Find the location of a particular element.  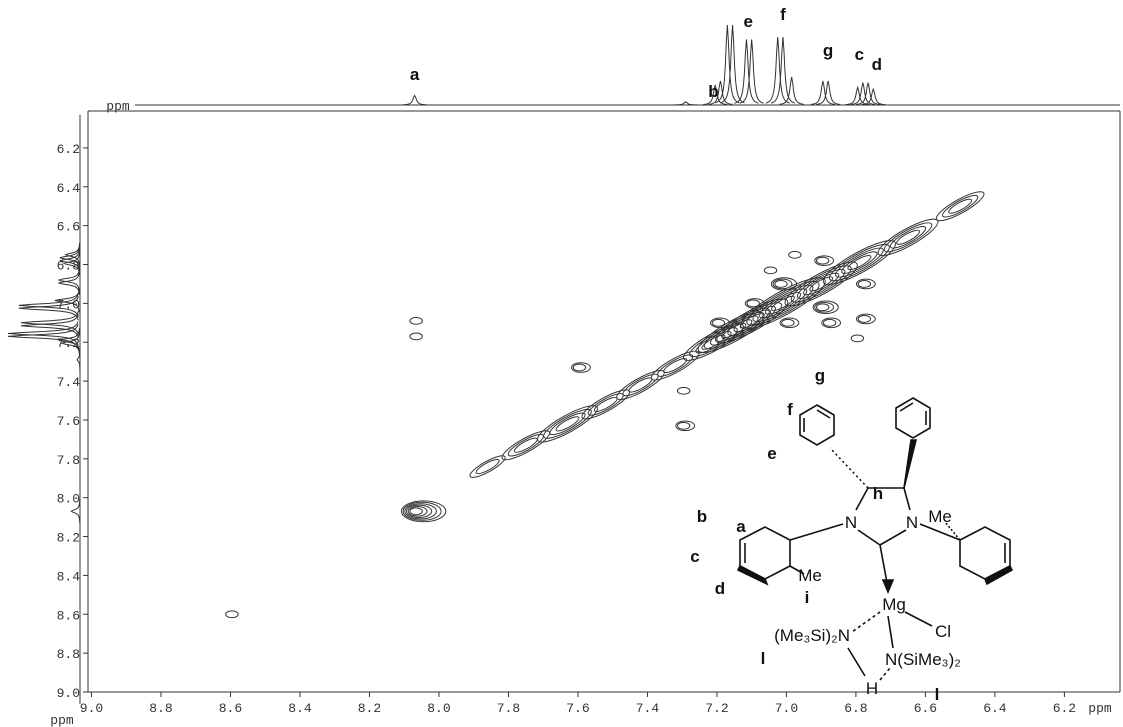

atom-label: c is located at coordinates (694, 556).